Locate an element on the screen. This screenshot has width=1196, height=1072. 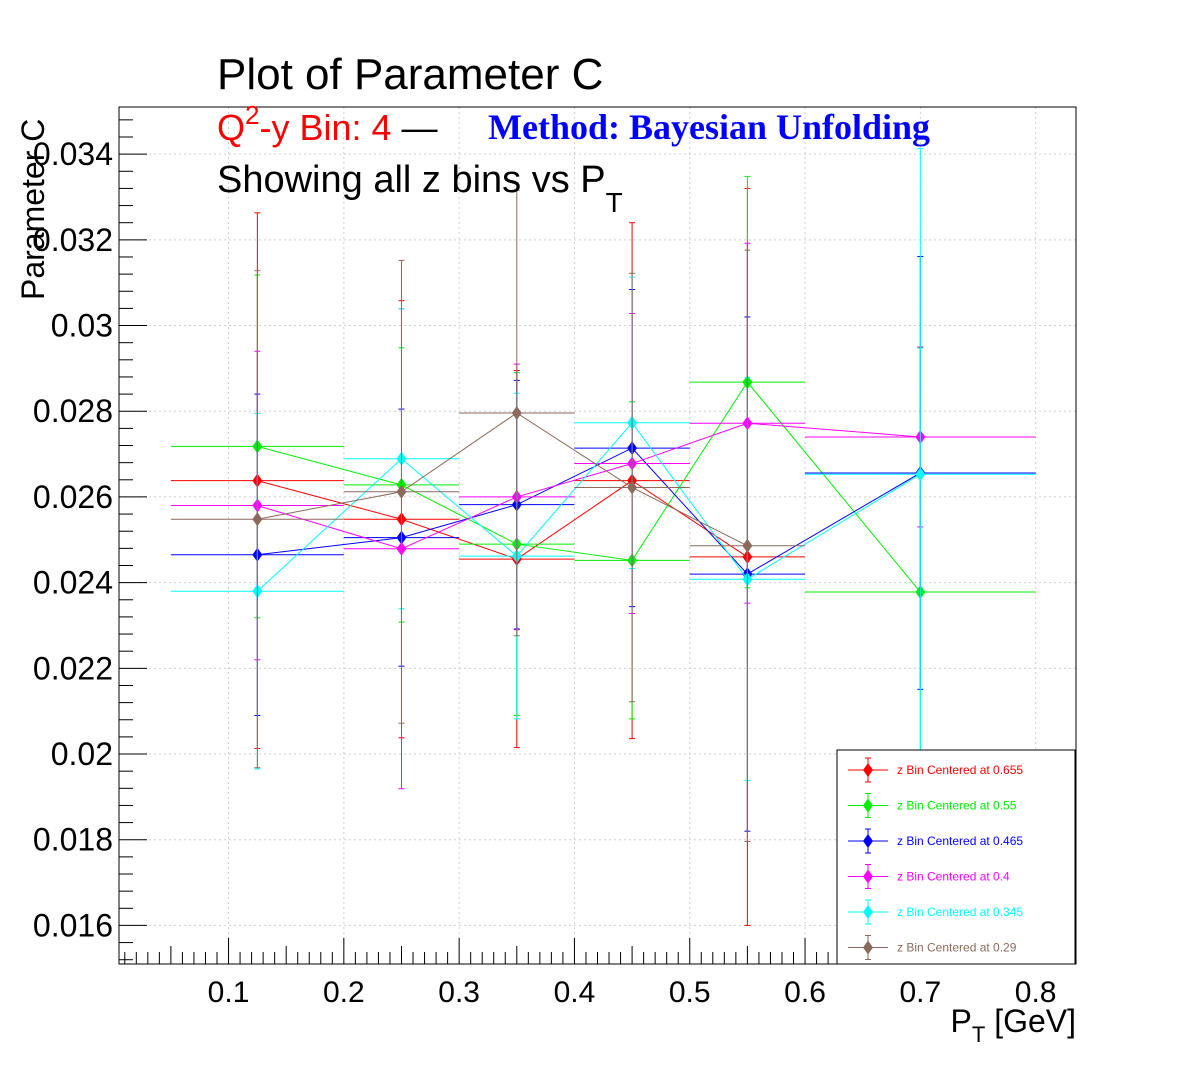
x-title-rest: [GeV] is located at coordinates (1030, 1021).